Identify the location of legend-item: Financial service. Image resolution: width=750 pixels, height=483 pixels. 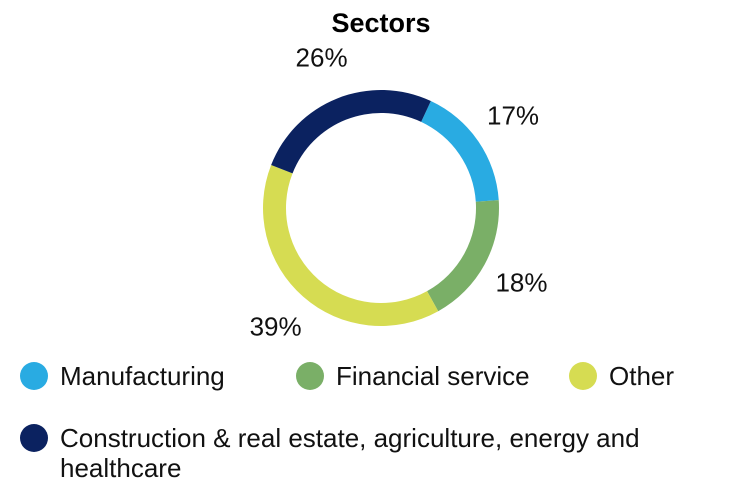
(413, 376).